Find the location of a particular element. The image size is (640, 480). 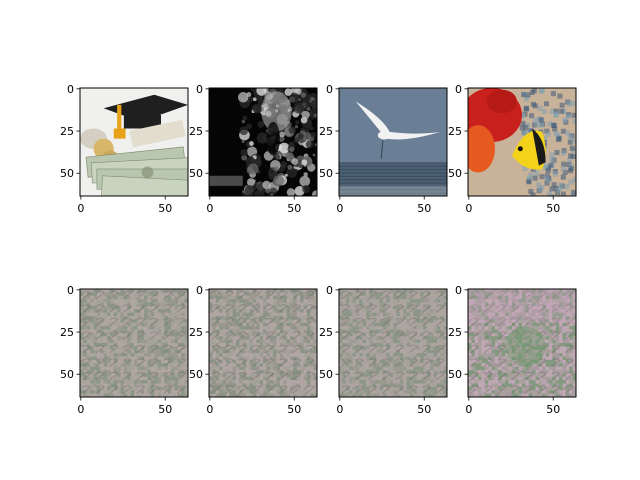

image-panel-5: 0 50 0 25 50 is located at coordinates (124, 350).